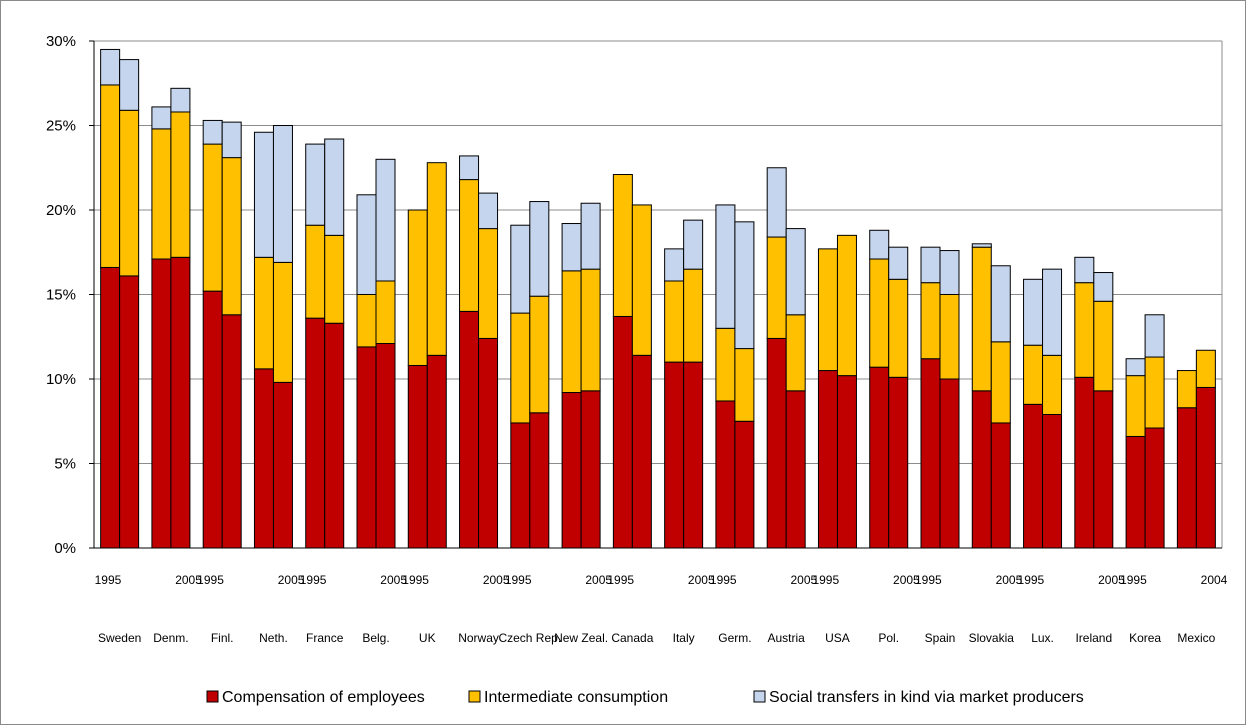 Image resolution: width=1247 pixels, height=726 pixels. I want to click on category-label: USA, so click(837, 638).